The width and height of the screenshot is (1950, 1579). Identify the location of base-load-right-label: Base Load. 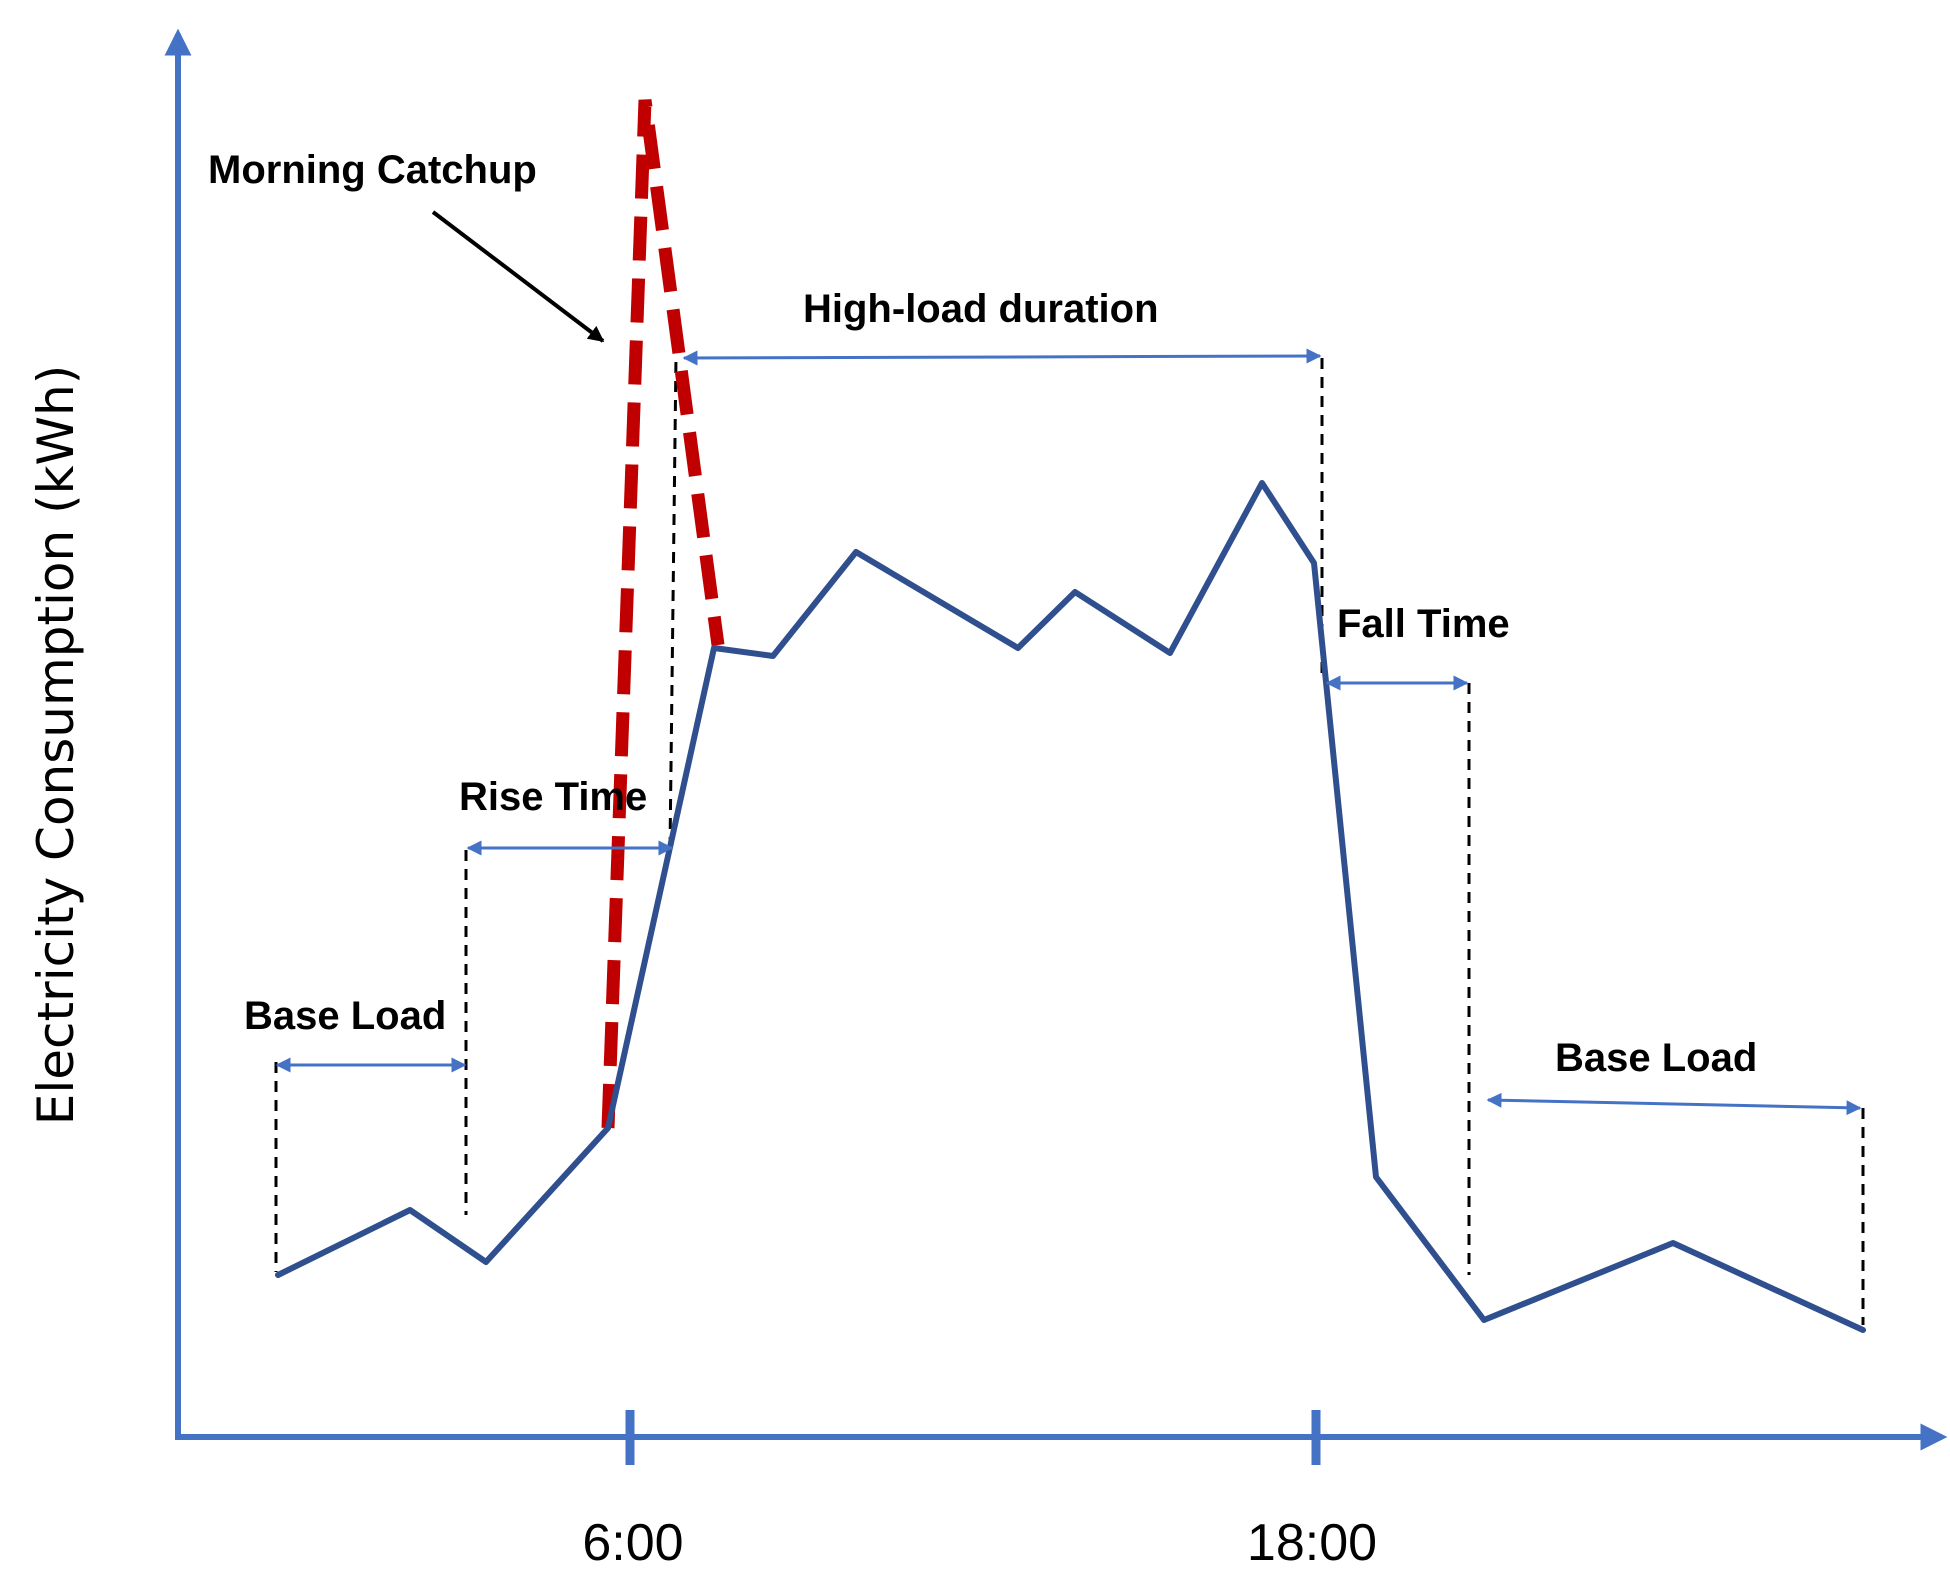
(1656, 1058).